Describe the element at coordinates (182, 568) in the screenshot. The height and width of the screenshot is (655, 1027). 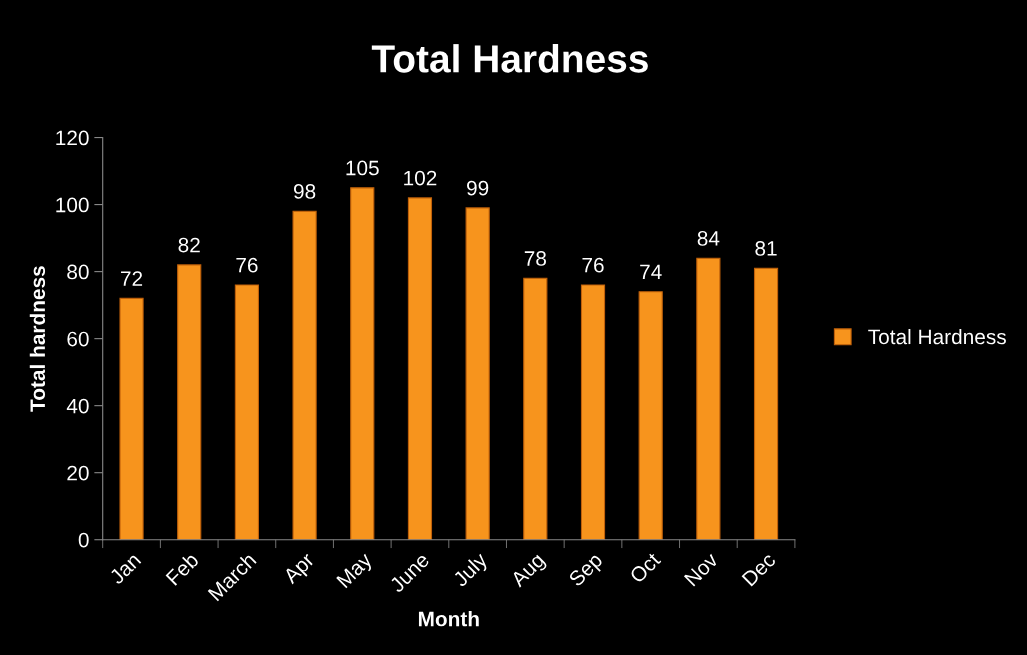
I see `x-tick-label: Feb` at that location.